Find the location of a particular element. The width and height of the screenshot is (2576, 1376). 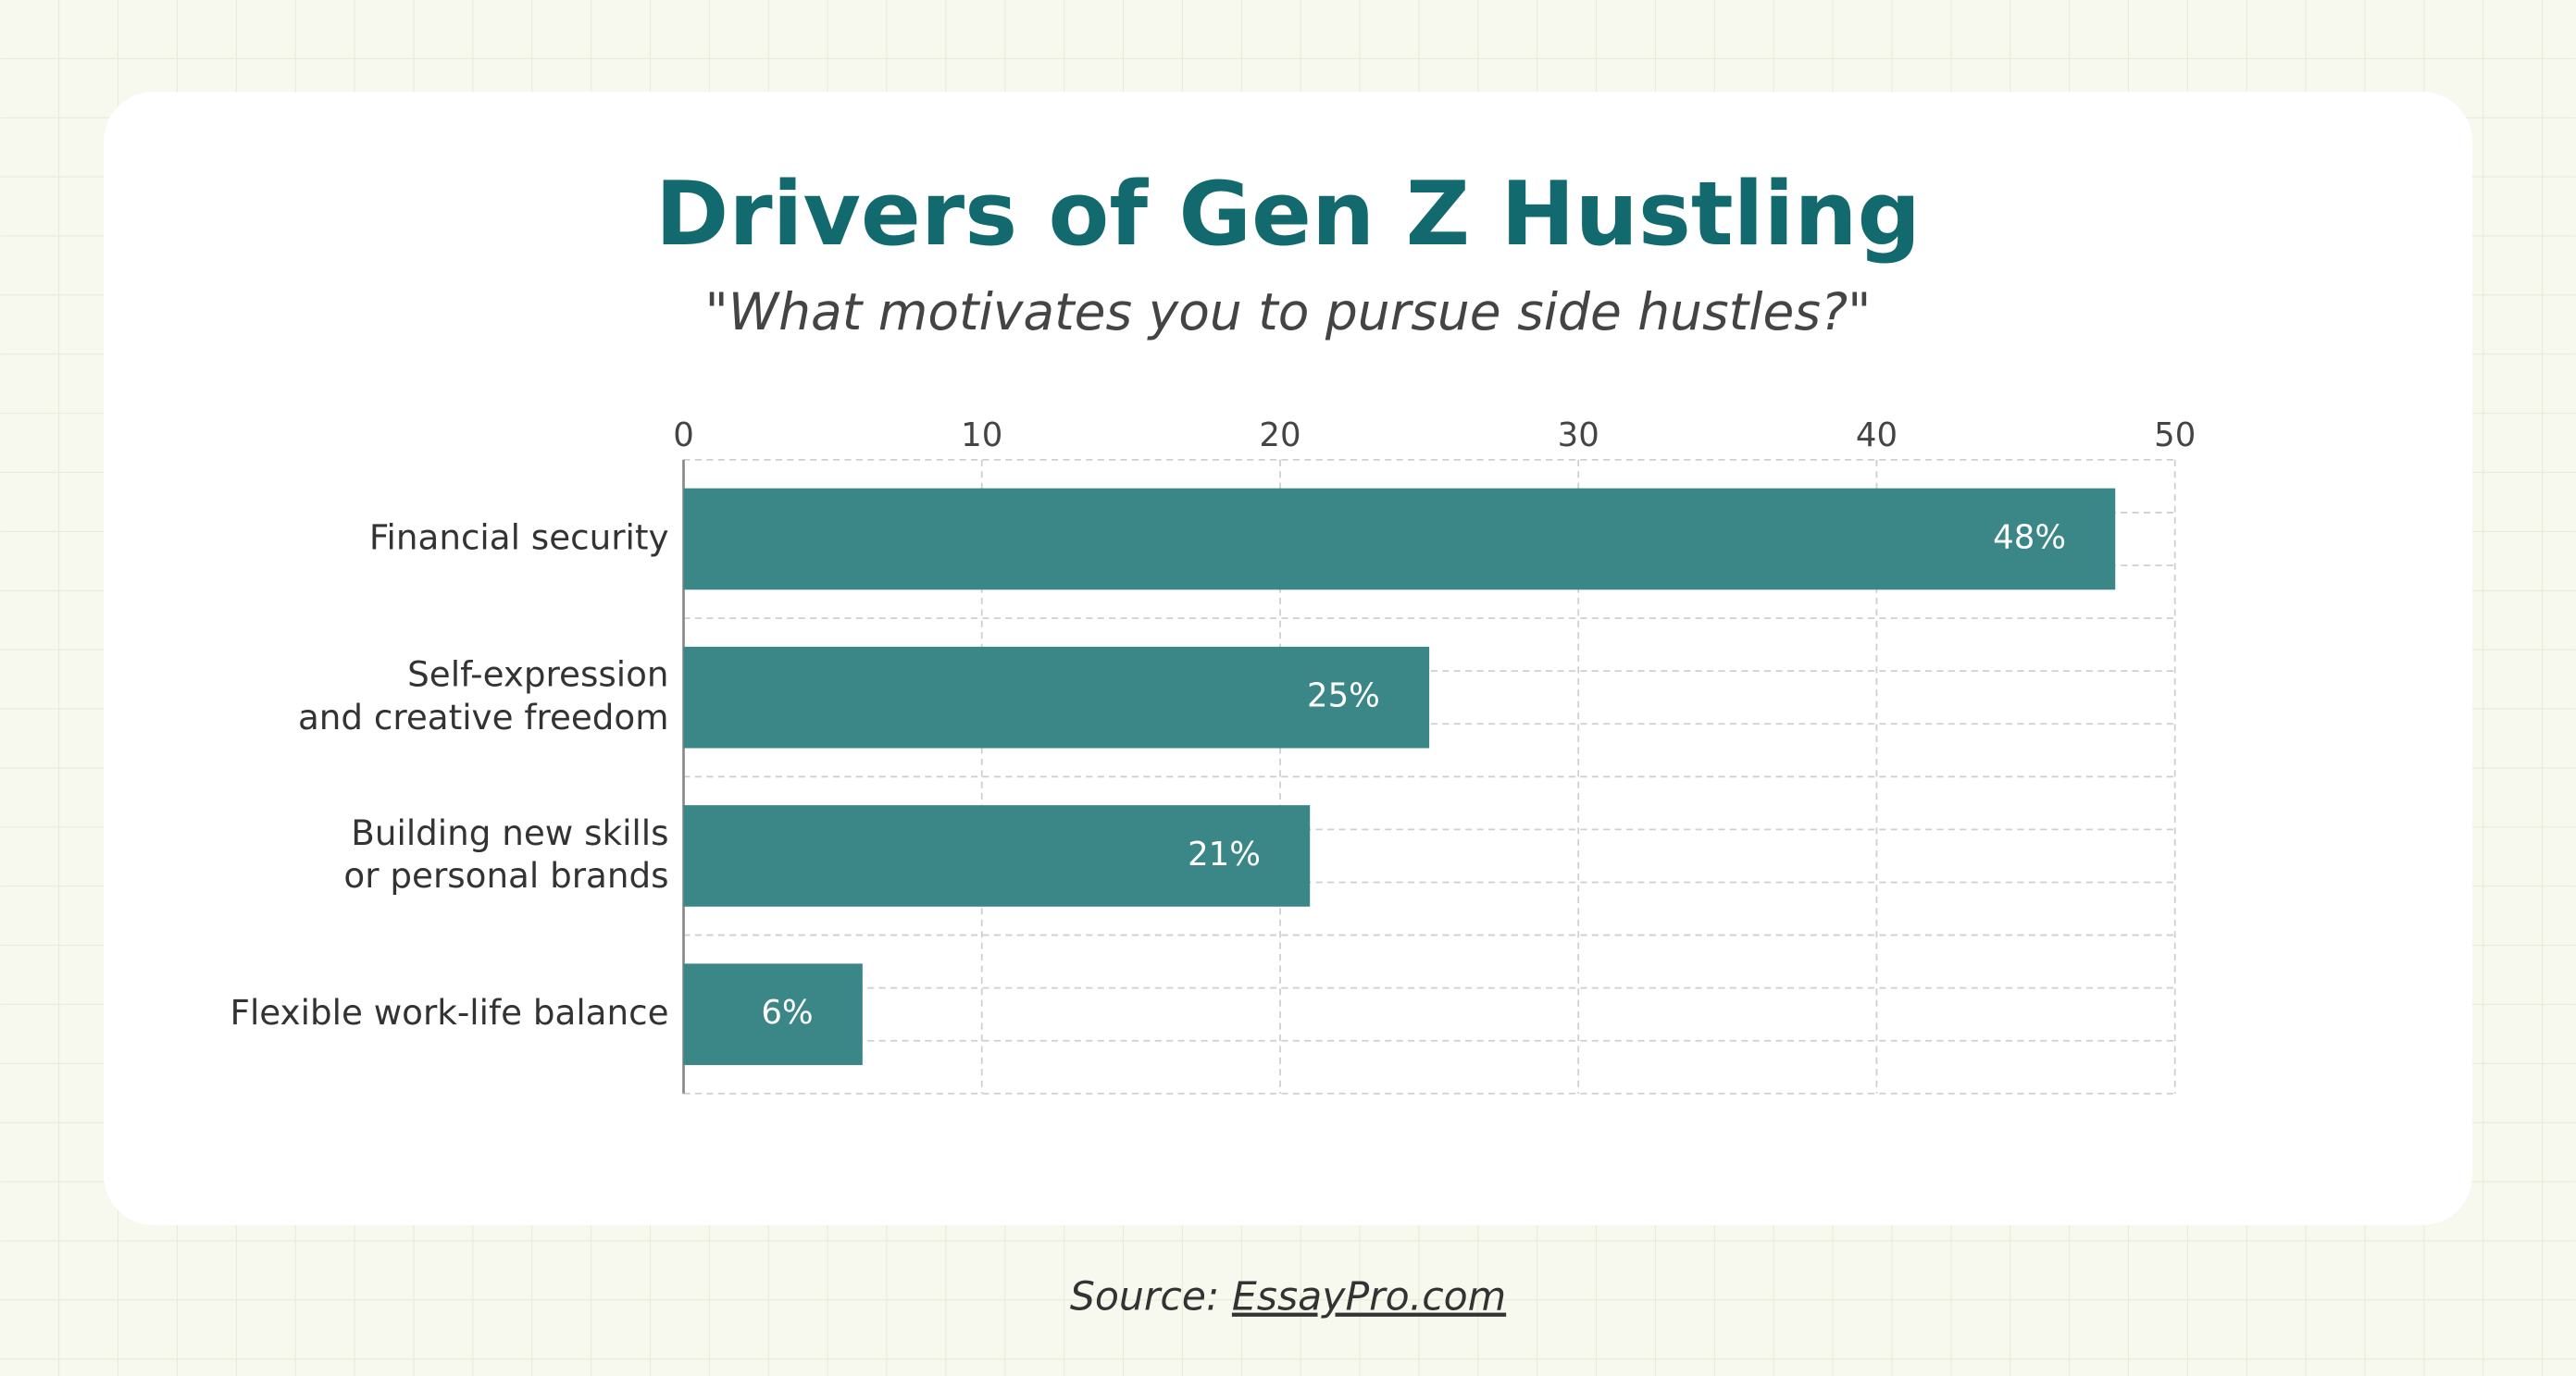

x-tick-label: 50 is located at coordinates (2175, 435).